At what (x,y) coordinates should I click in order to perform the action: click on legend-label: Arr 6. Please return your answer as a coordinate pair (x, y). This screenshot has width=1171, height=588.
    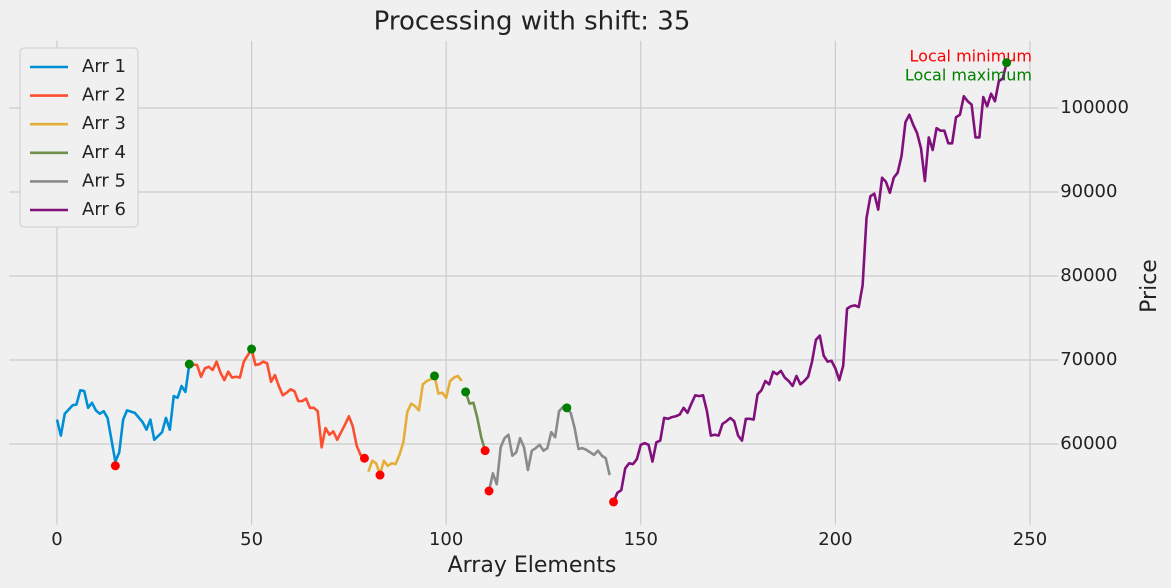
    Looking at the image, I should click on (104, 209).